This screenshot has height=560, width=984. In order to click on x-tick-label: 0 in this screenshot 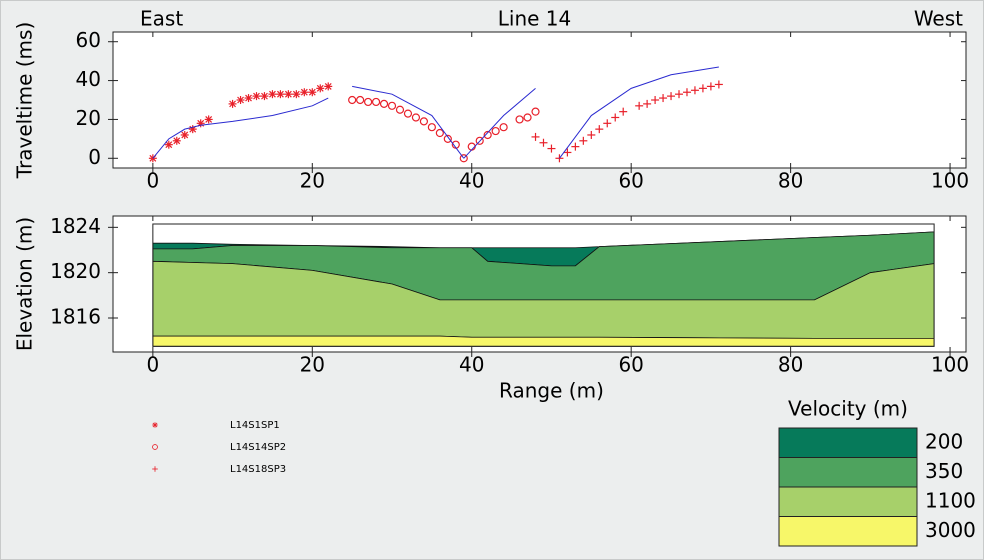, I will do `click(152, 365)`.